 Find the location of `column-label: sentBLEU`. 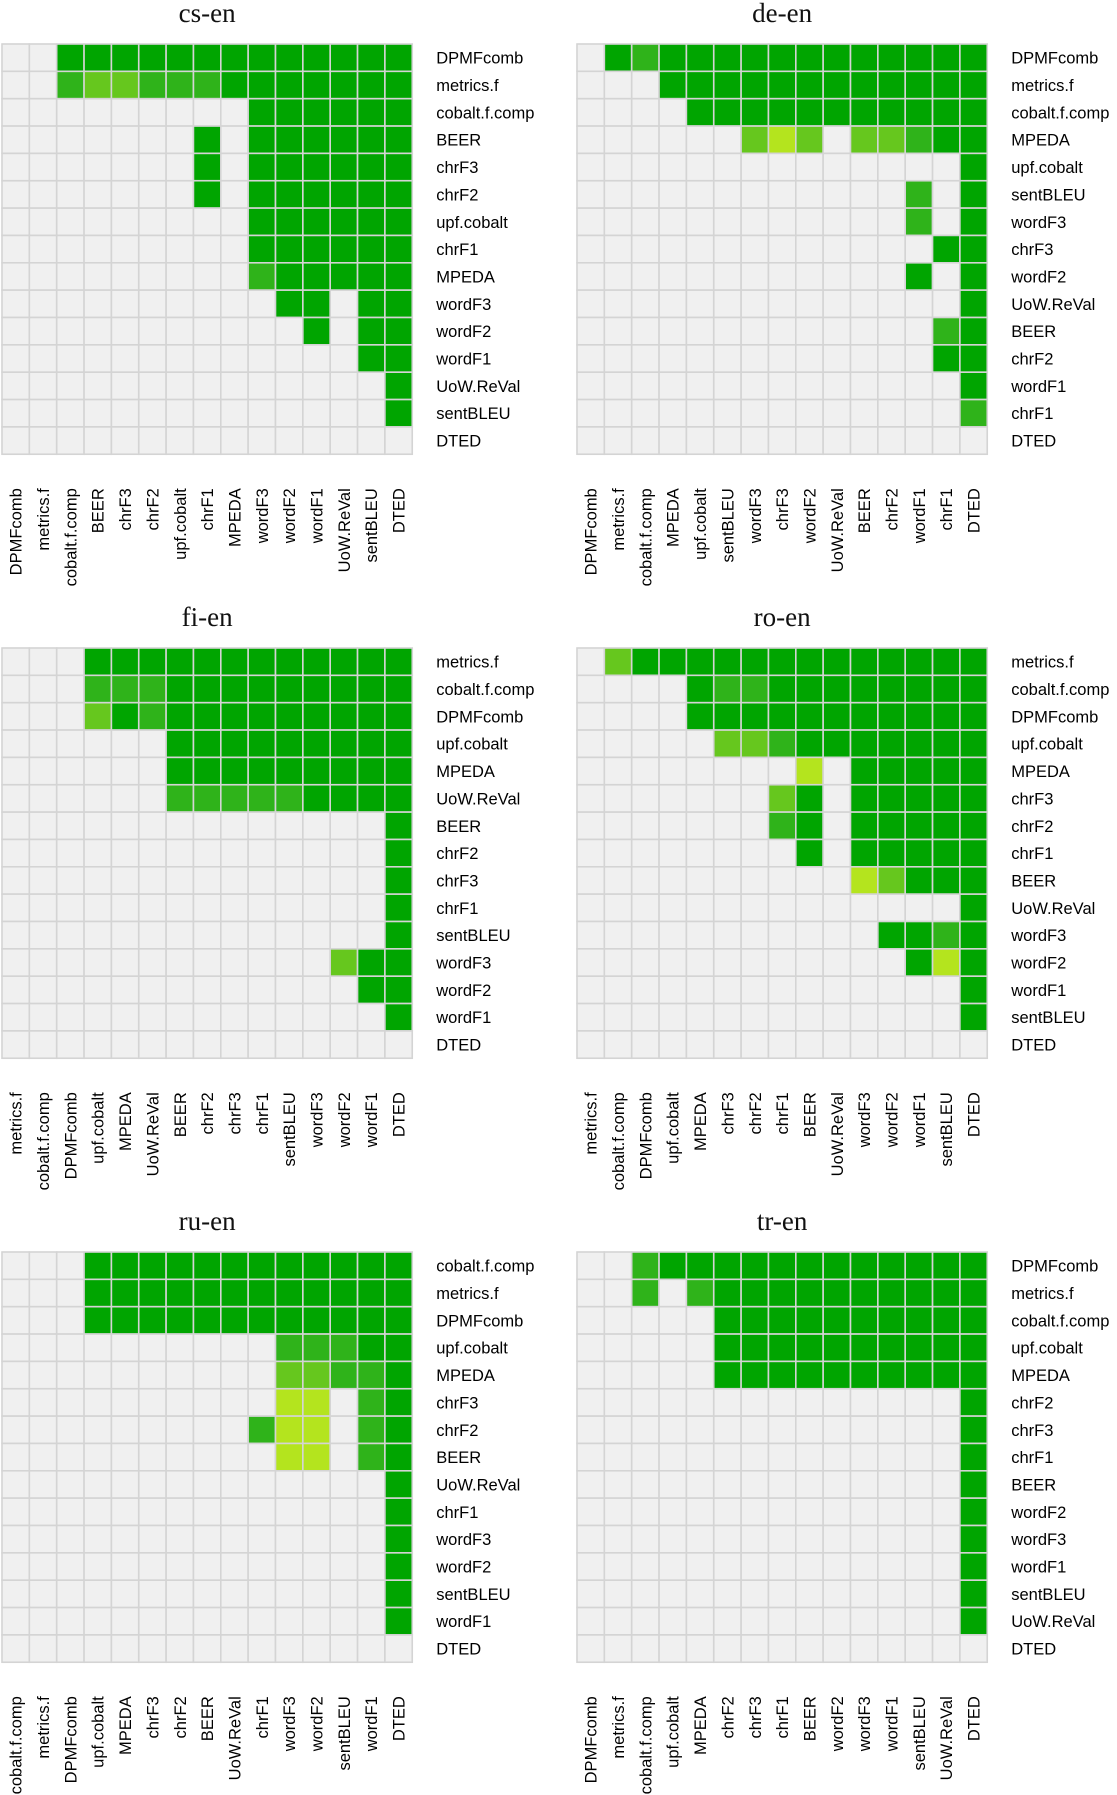

column-label: sentBLEU is located at coordinates (345, 1733).